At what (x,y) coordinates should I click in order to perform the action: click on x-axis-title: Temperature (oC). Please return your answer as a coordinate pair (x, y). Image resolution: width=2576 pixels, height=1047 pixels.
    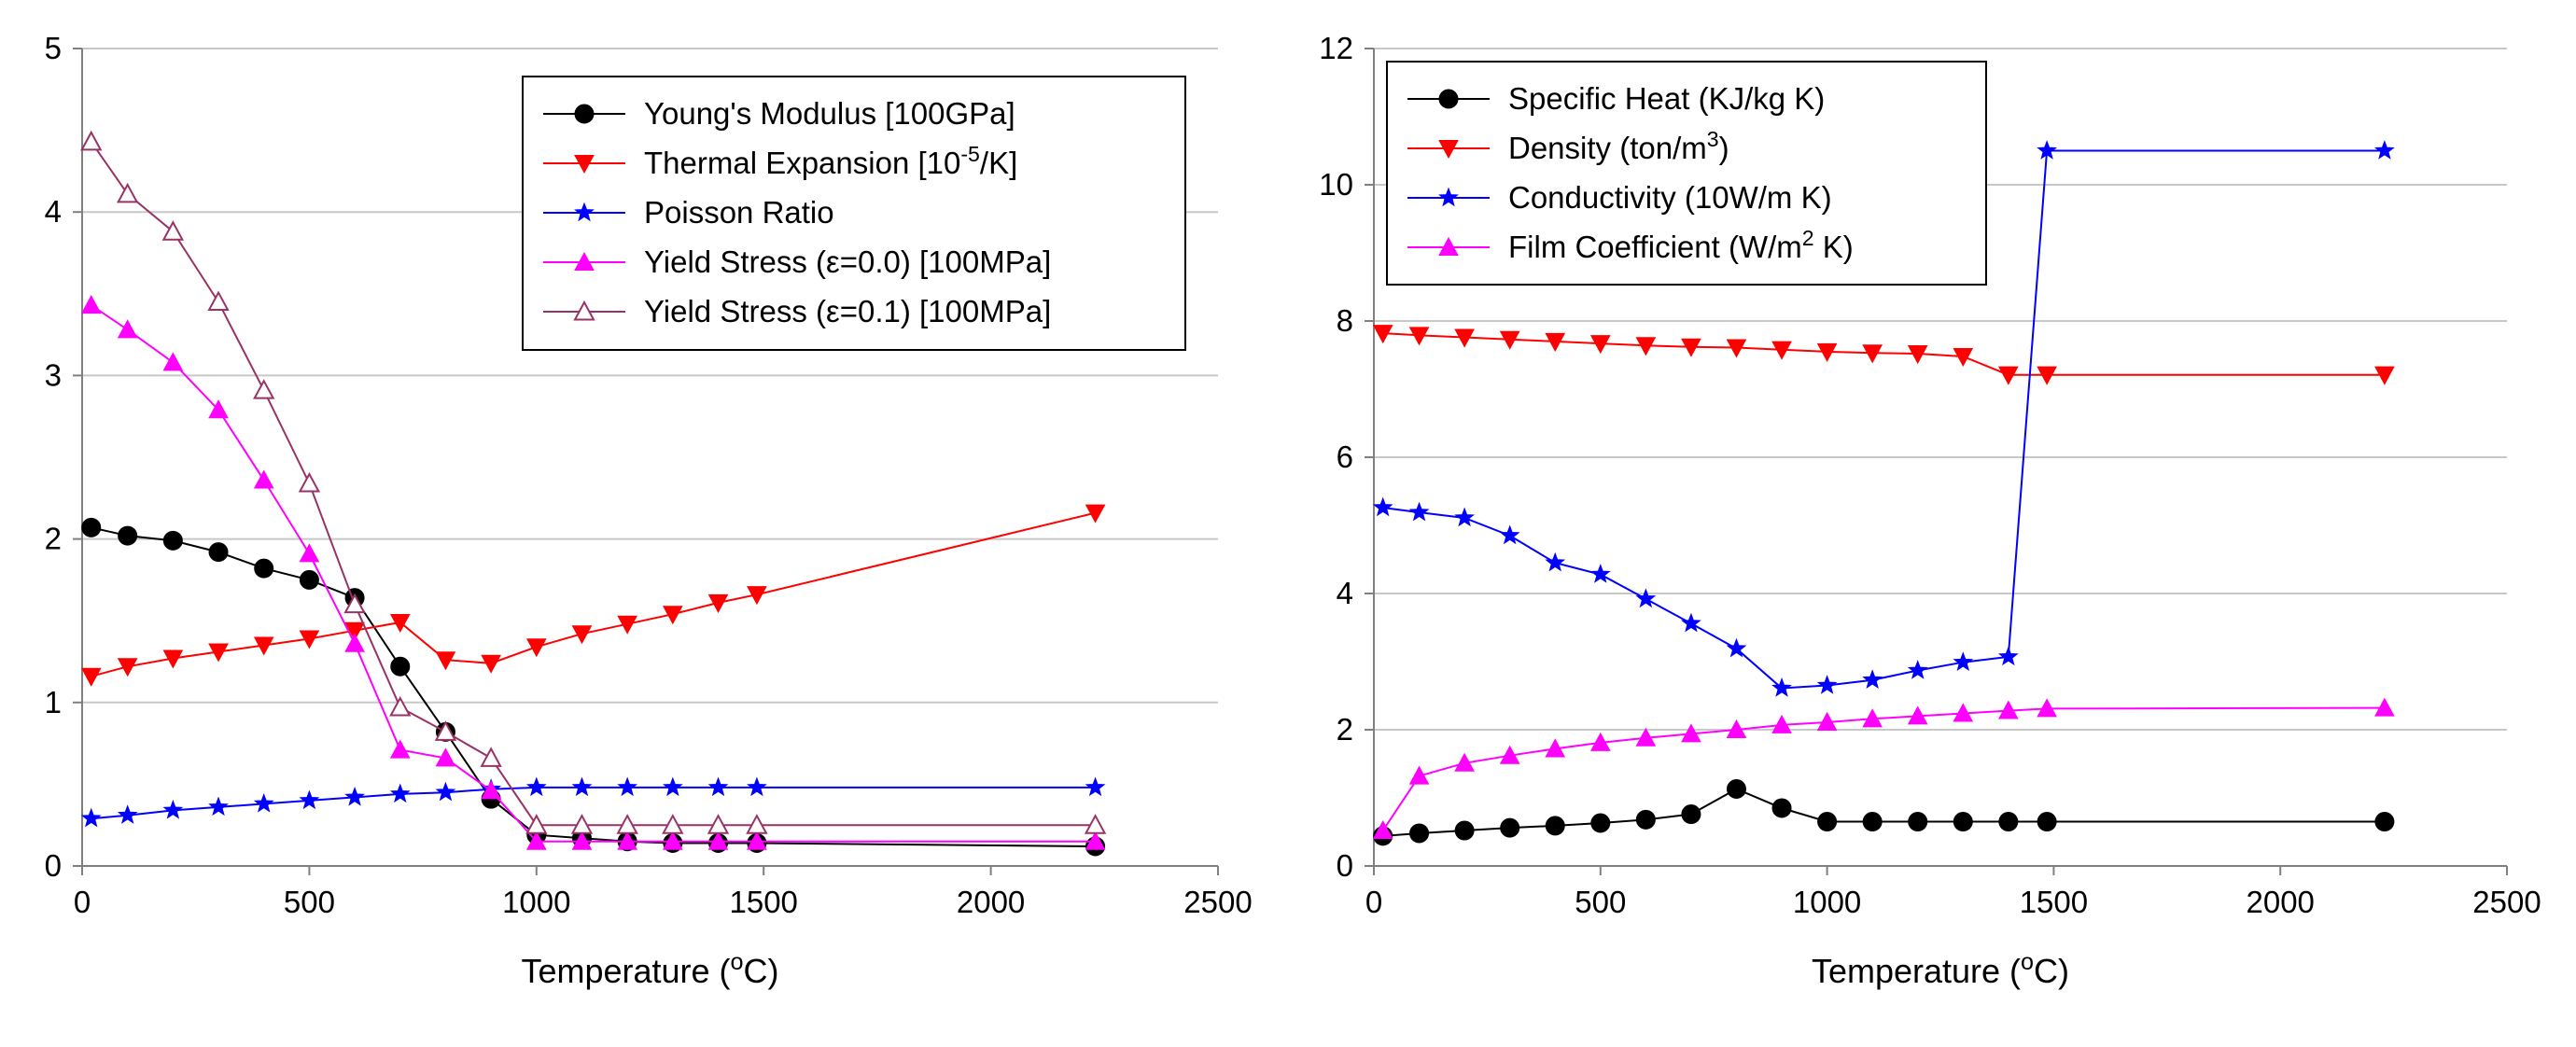
    Looking at the image, I should click on (1940, 969).